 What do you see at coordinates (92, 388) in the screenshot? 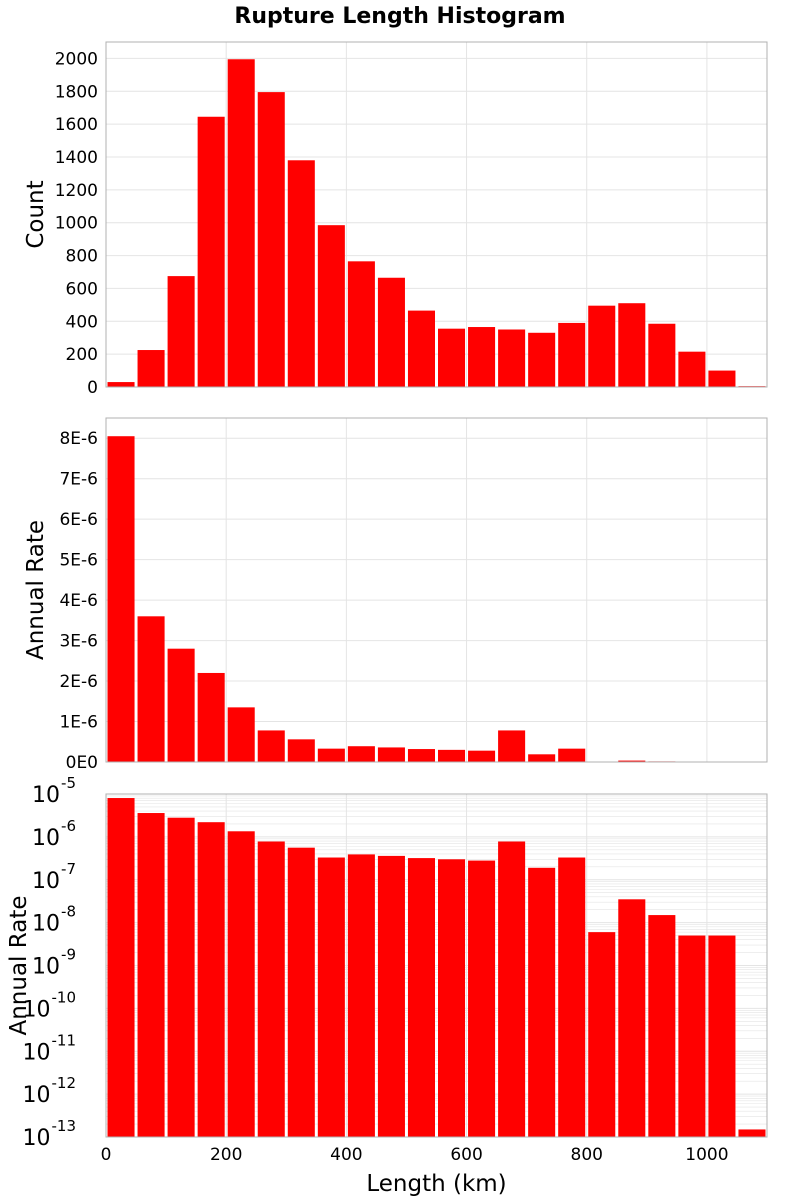
I see `y-tick-label: 0` at bounding box center [92, 388].